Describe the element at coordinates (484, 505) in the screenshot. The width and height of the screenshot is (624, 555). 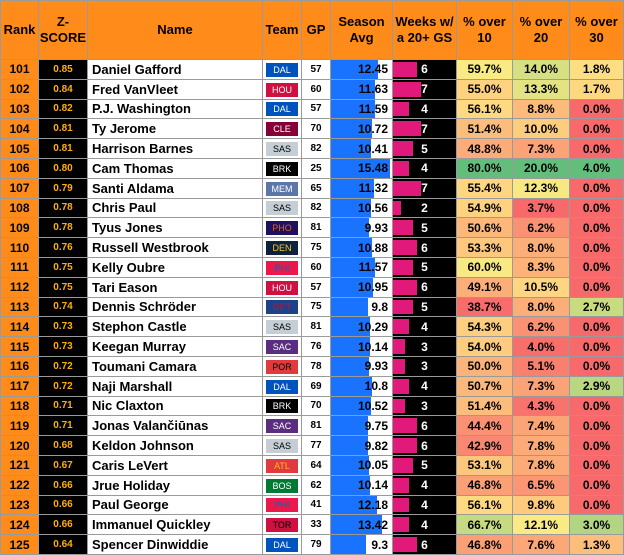
I see `pct-over-10-cell: 56.1%` at that location.